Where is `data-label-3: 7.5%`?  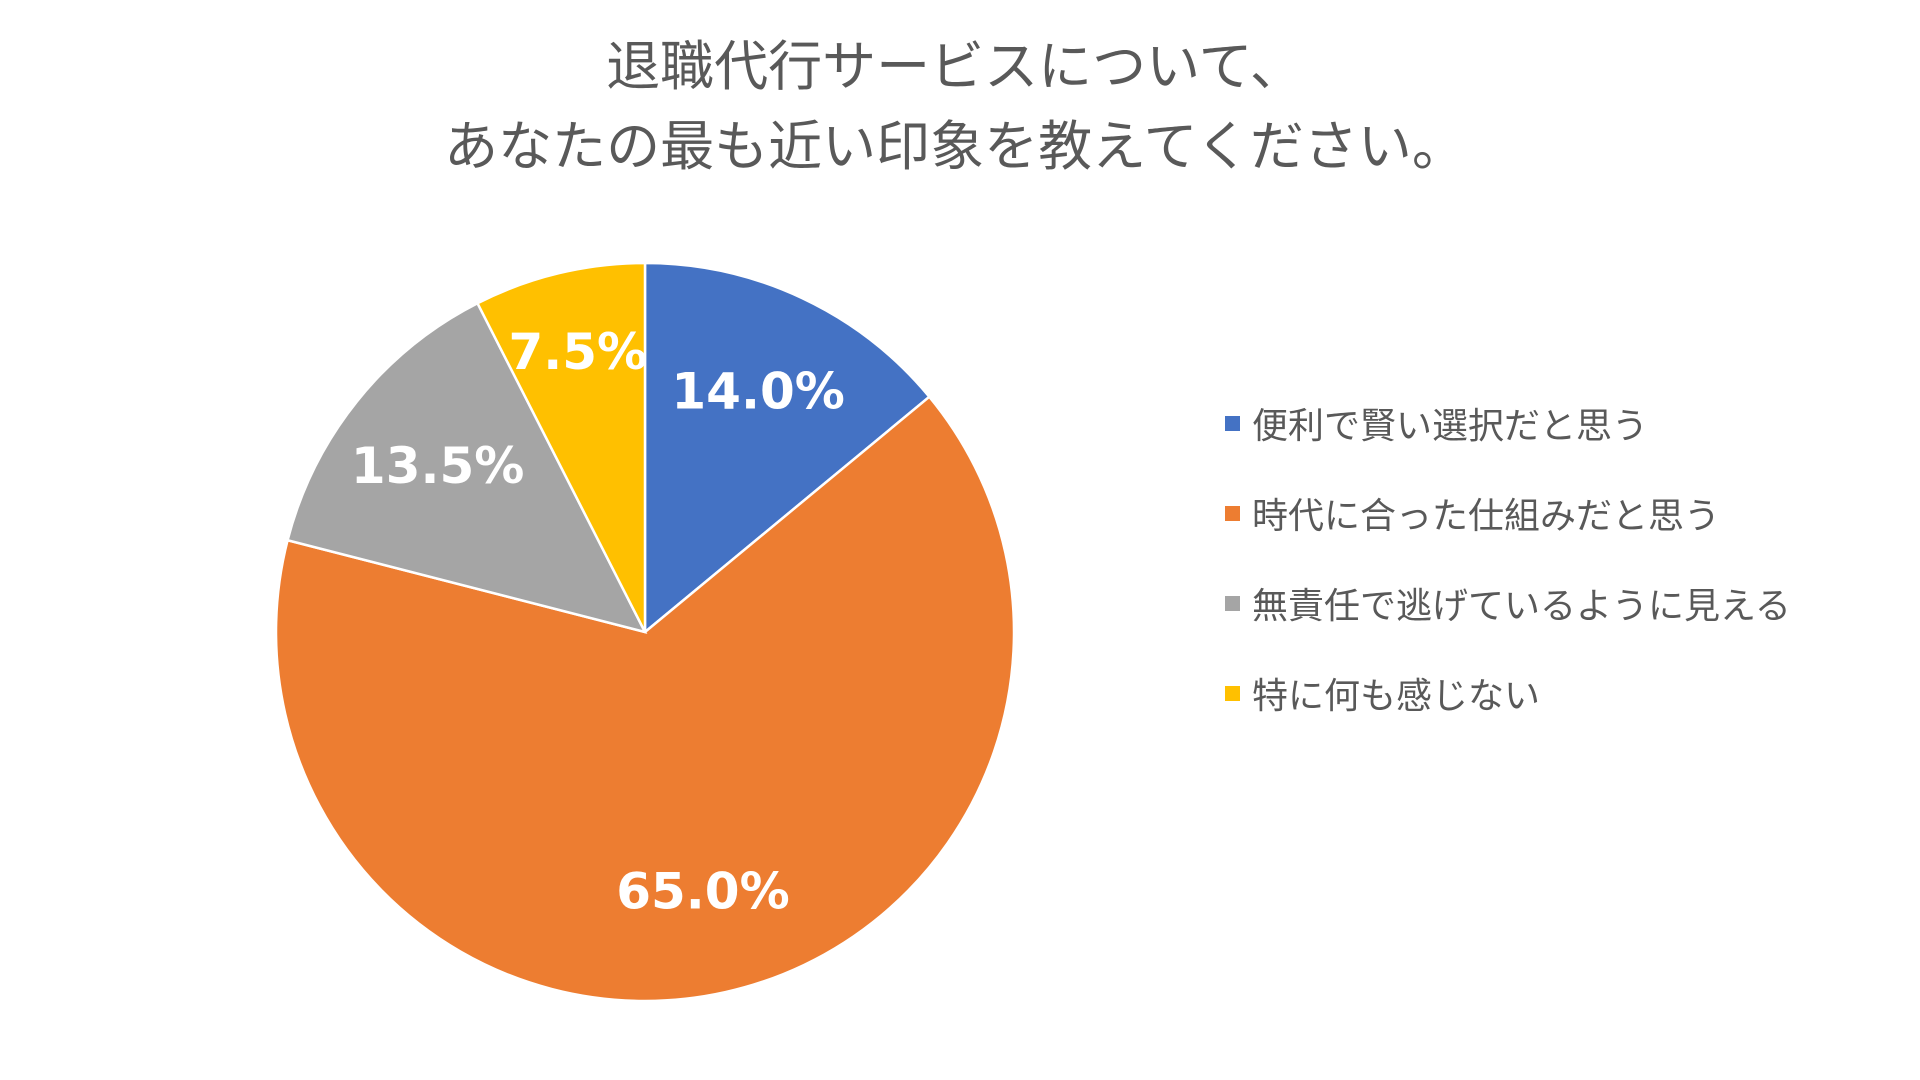
data-label-3: 7.5% is located at coordinates (577, 352).